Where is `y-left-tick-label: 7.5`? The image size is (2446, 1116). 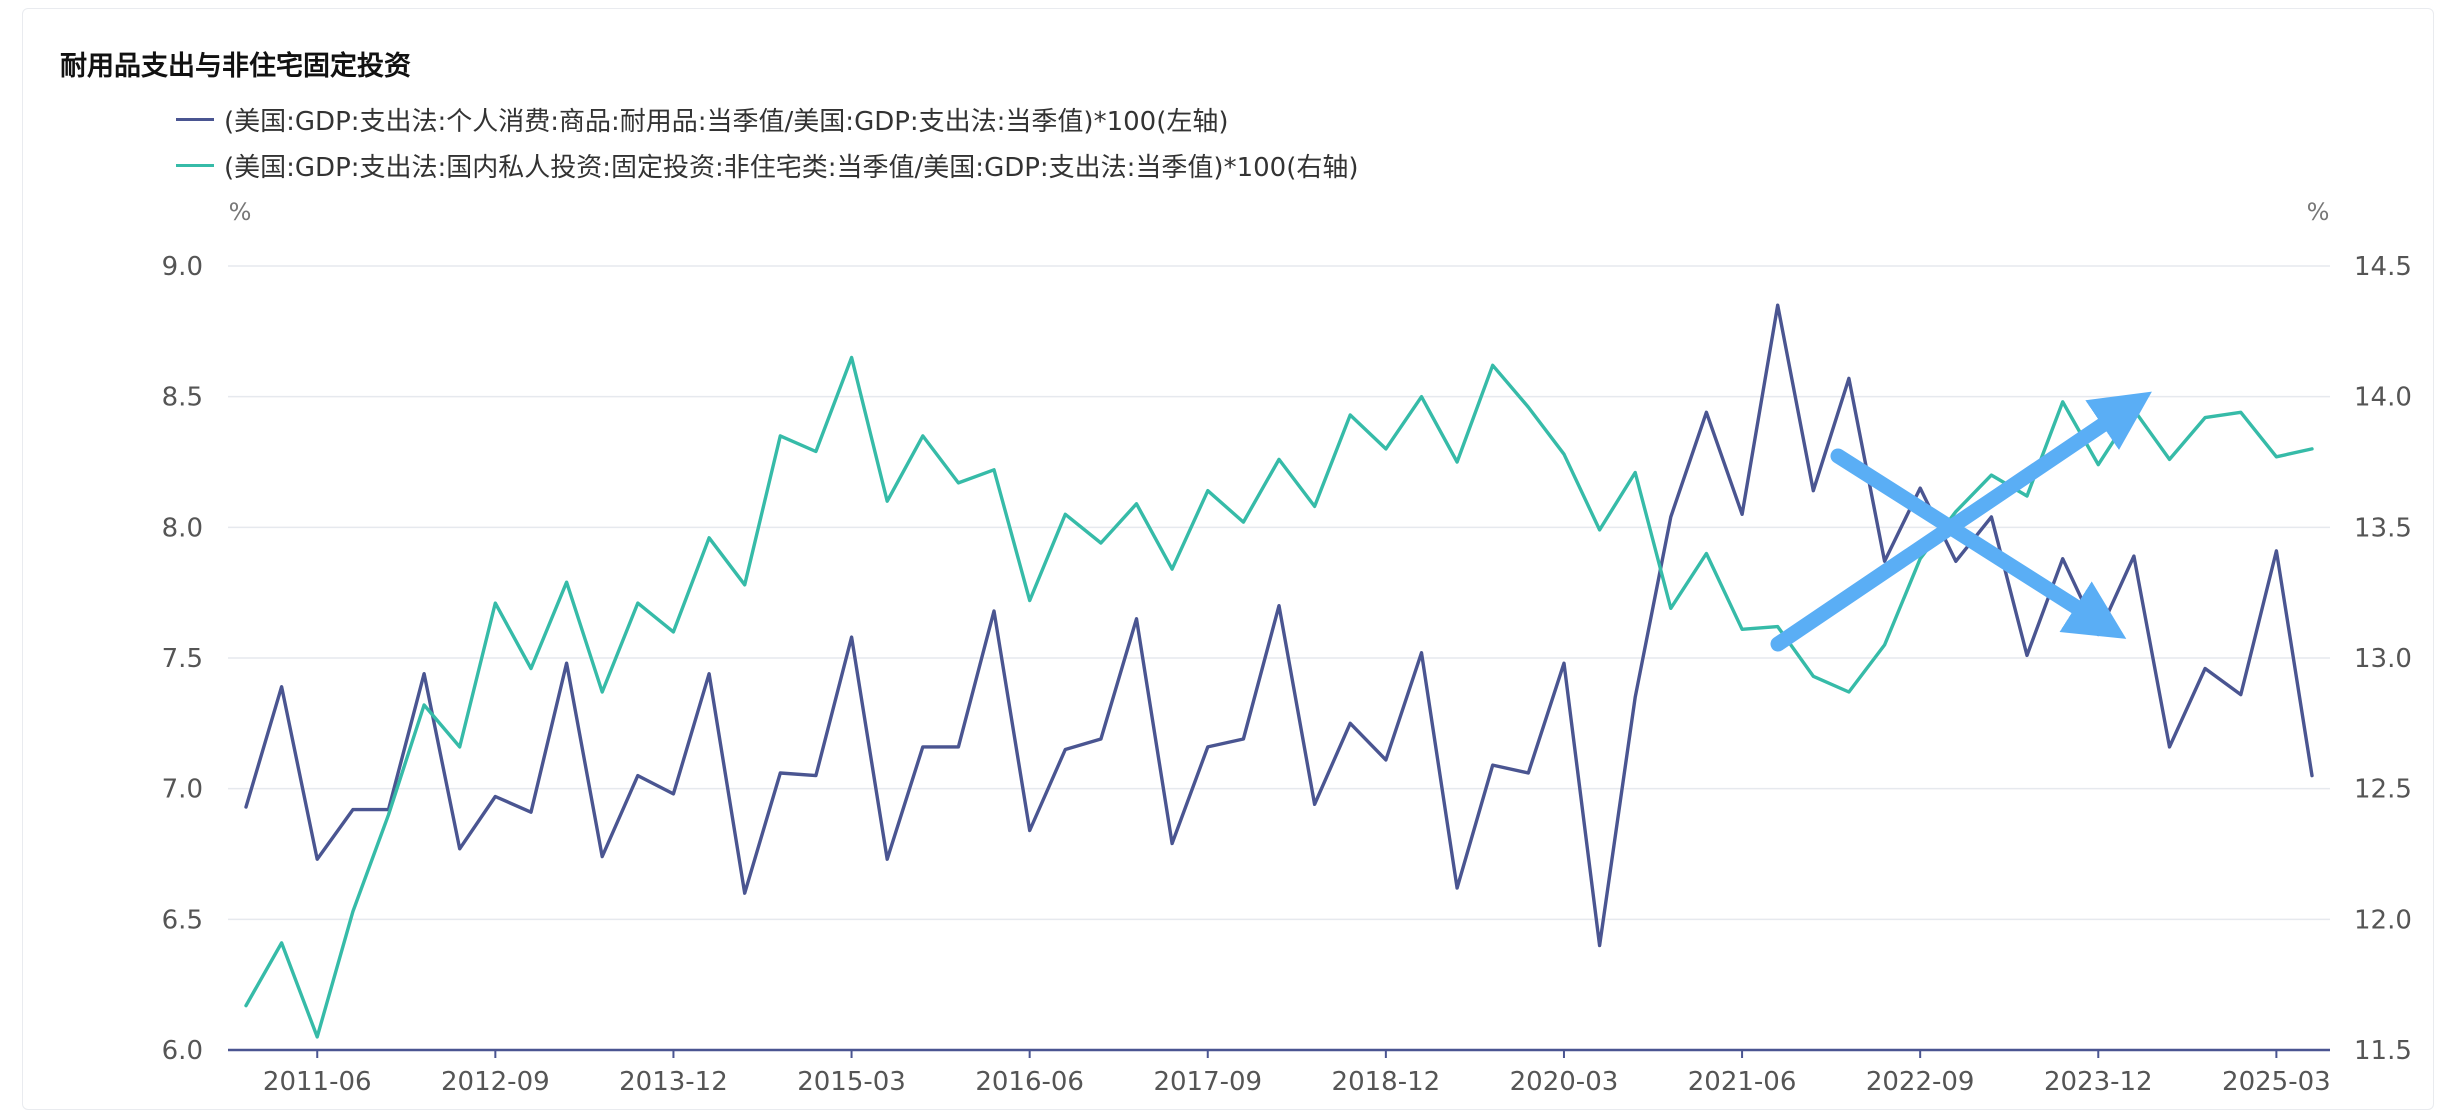 y-left-tick-label: 7.5 is located at coordinates (182, 659).